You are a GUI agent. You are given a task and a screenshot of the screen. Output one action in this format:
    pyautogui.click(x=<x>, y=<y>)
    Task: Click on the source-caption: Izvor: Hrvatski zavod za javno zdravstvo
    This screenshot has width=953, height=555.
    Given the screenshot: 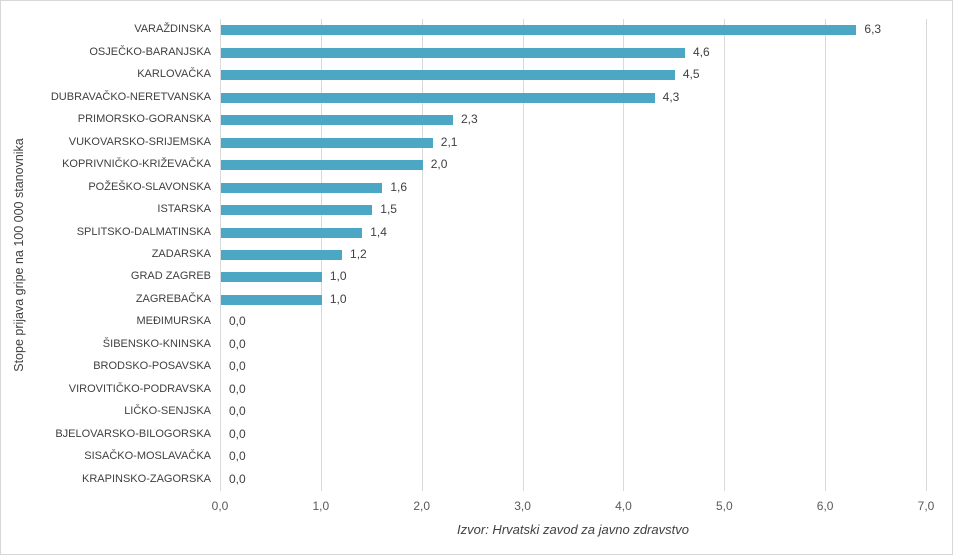 What is the action you would take?
    pyautogui.click(x=573, y=529)
    